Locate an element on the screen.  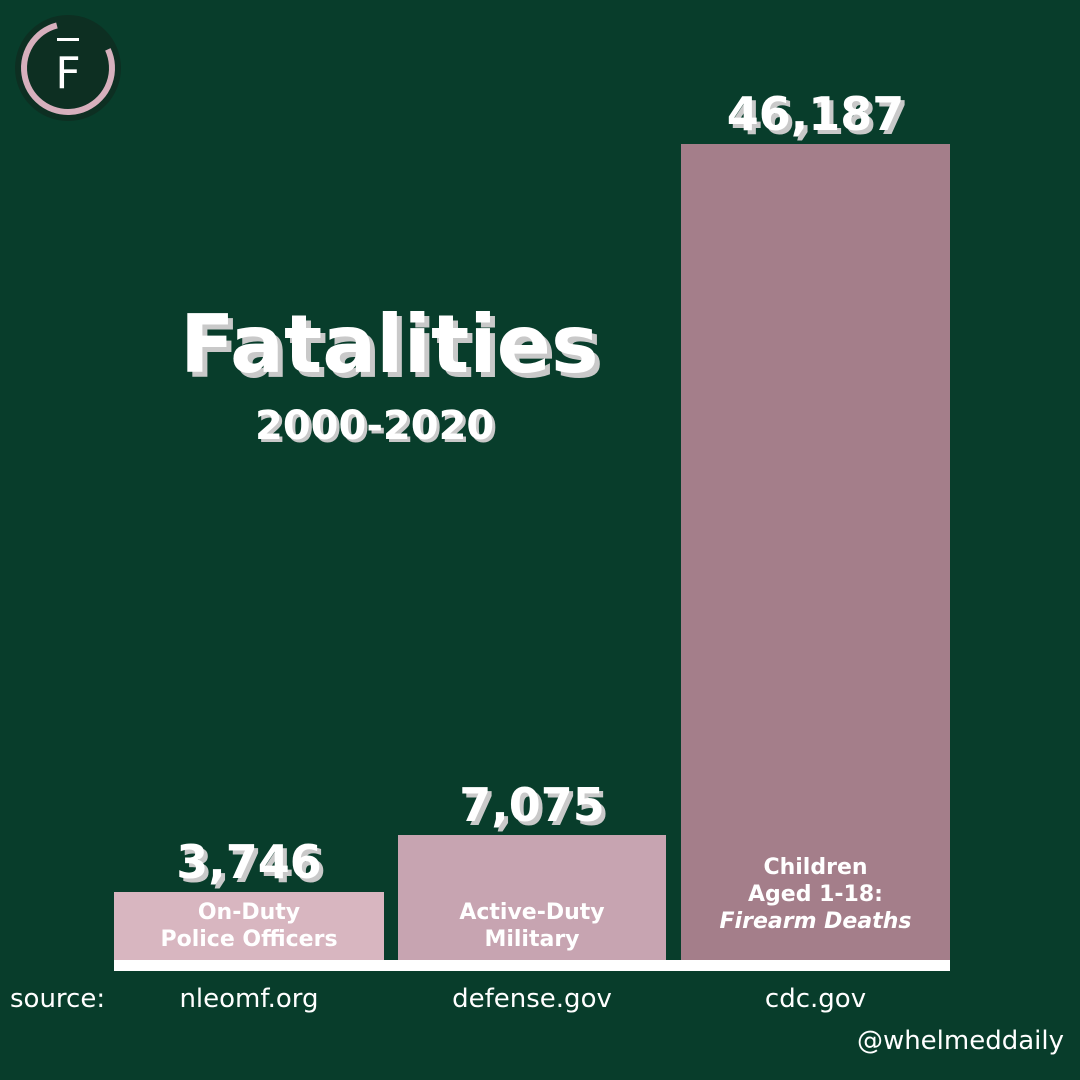
category-label-1-line-1: On-Duty is located at coordinates (249, 912).